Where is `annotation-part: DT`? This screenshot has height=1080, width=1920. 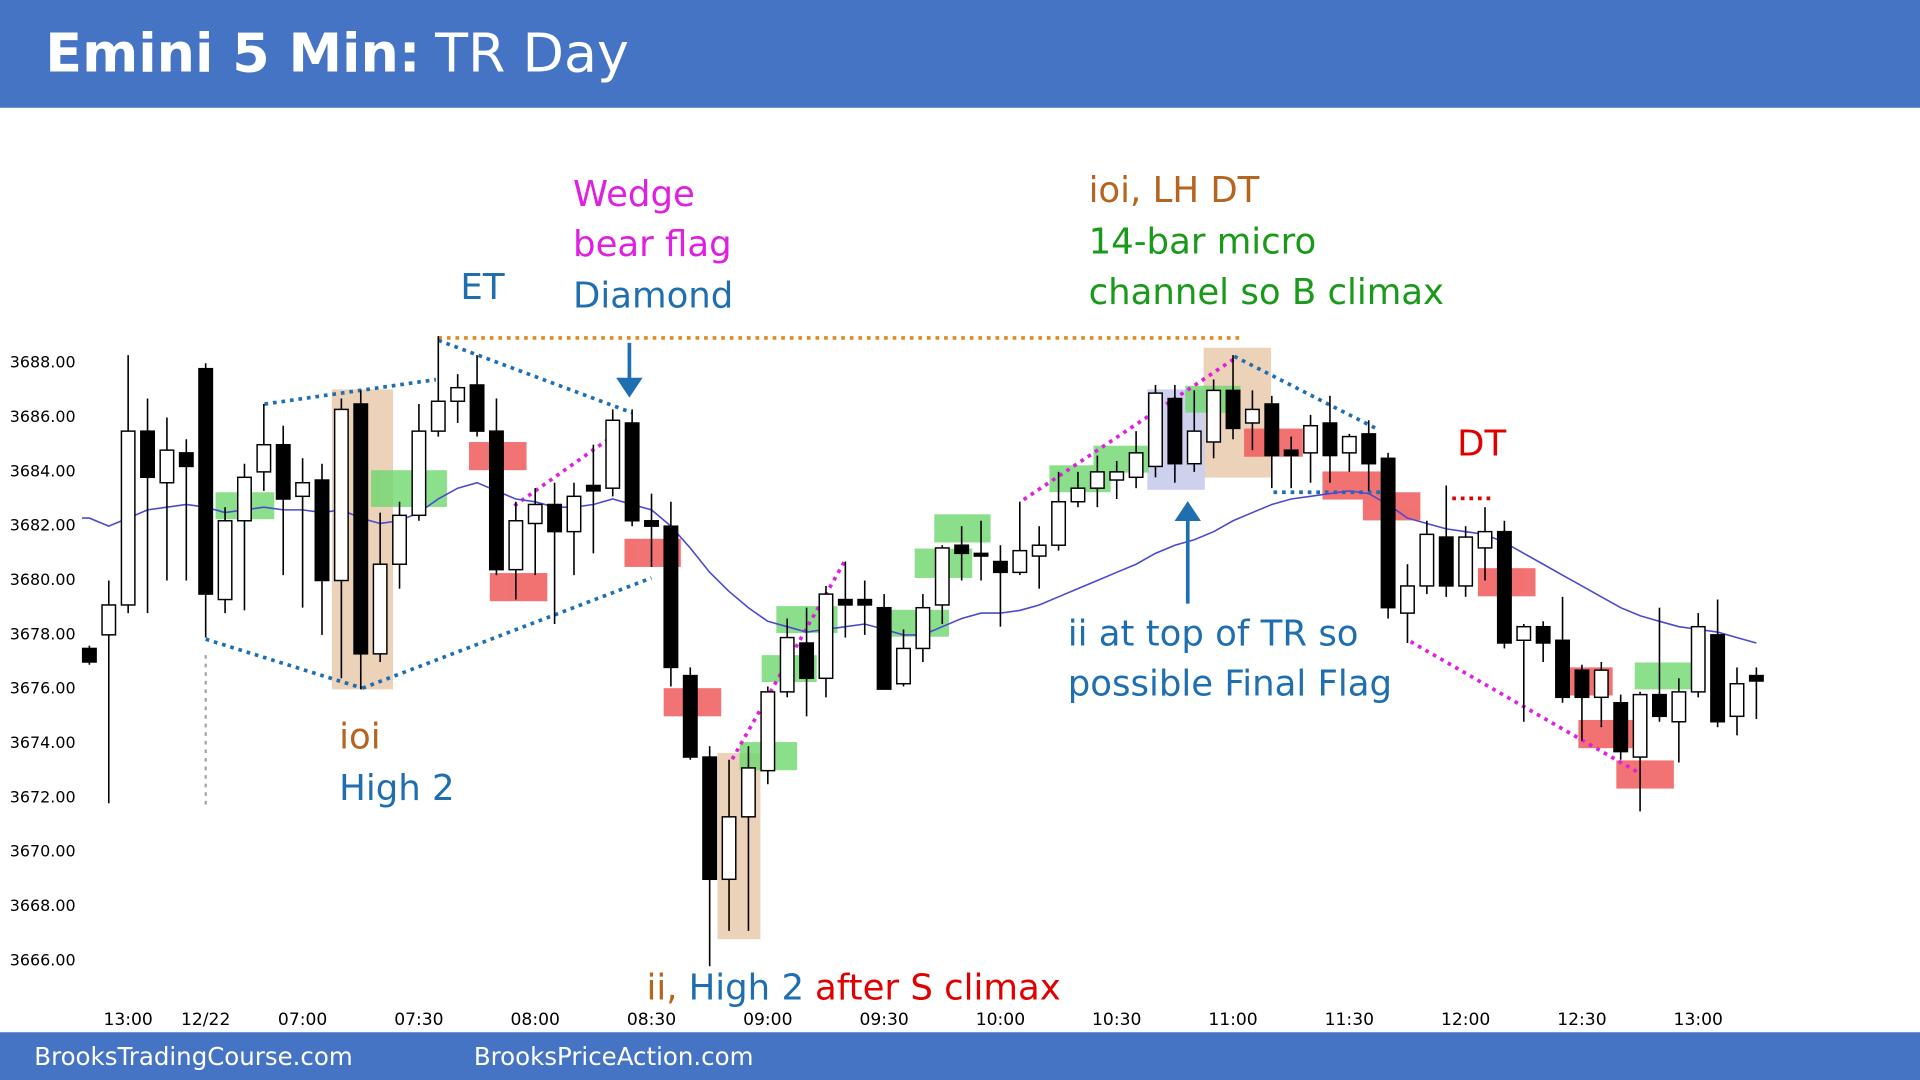 annotation-part: DT is located at coordinates (1481, 444).